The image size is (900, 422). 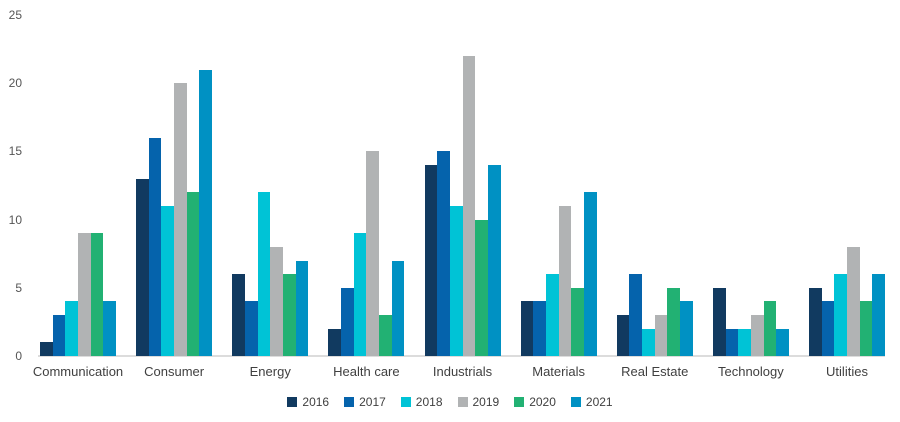 I want to click on bar-group-communication, so click(x=78, y=185).